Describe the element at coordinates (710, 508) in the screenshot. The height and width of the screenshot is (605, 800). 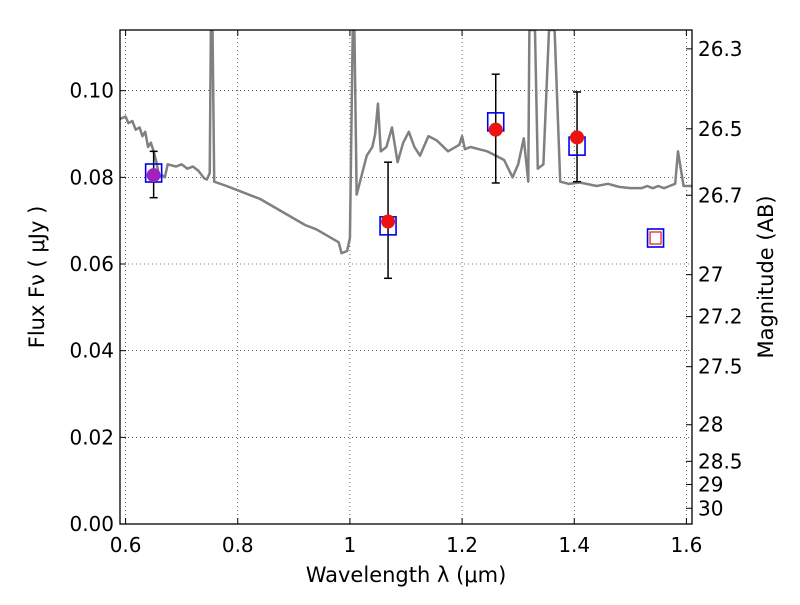
I see `magnitude-tick-label: 30` at that location.